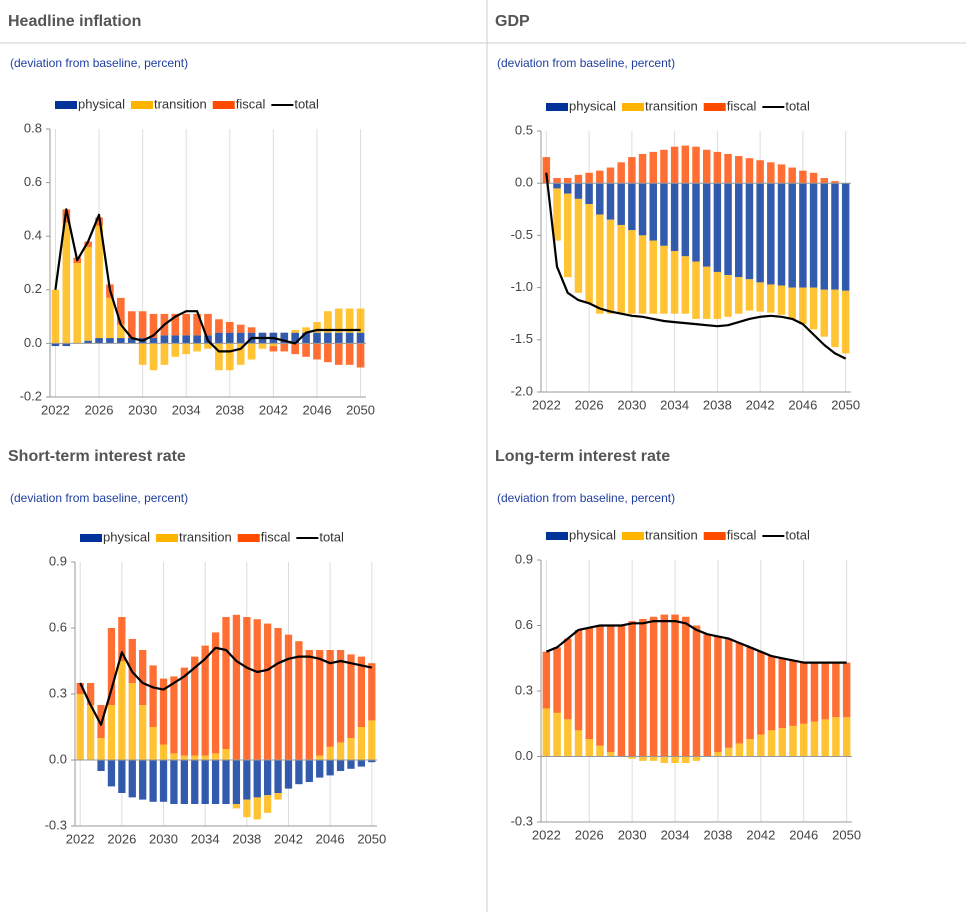  What do you see at coordinates (288, 838) in the screenshot?
I see `x-tick-label: 2042` at bounding box center [288, 838].